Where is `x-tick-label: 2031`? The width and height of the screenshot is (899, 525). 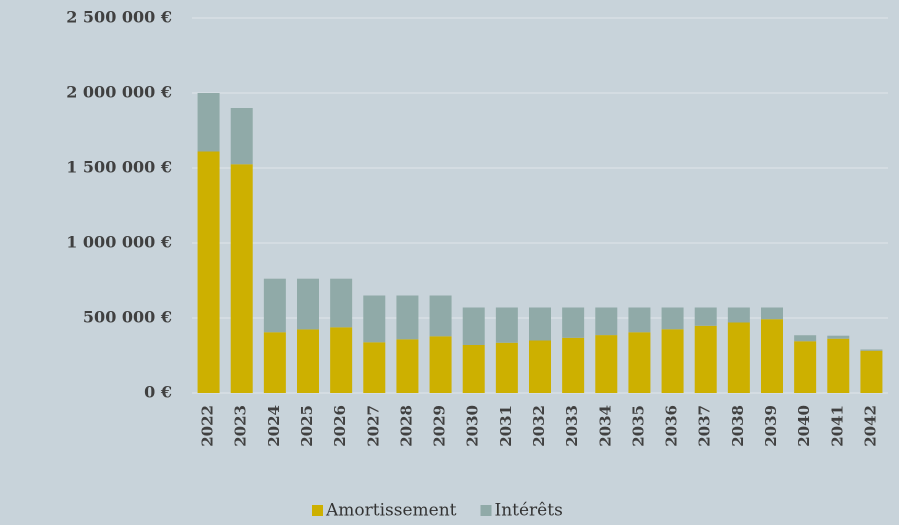 x-tick-label: 2031 is located at coordinates (506, 426).